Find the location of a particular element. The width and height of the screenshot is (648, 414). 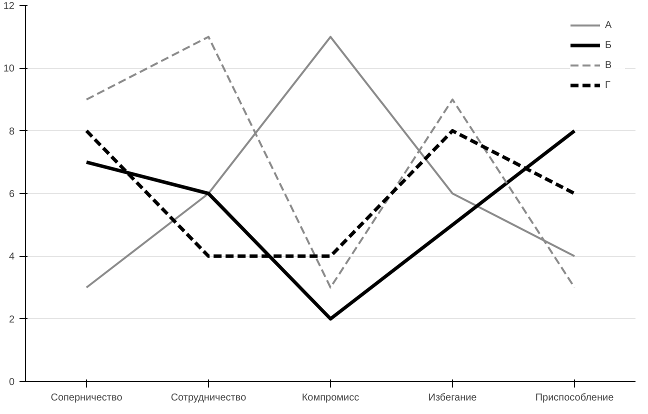

y-tick-label: 4 is located at coordinates (11, 257).